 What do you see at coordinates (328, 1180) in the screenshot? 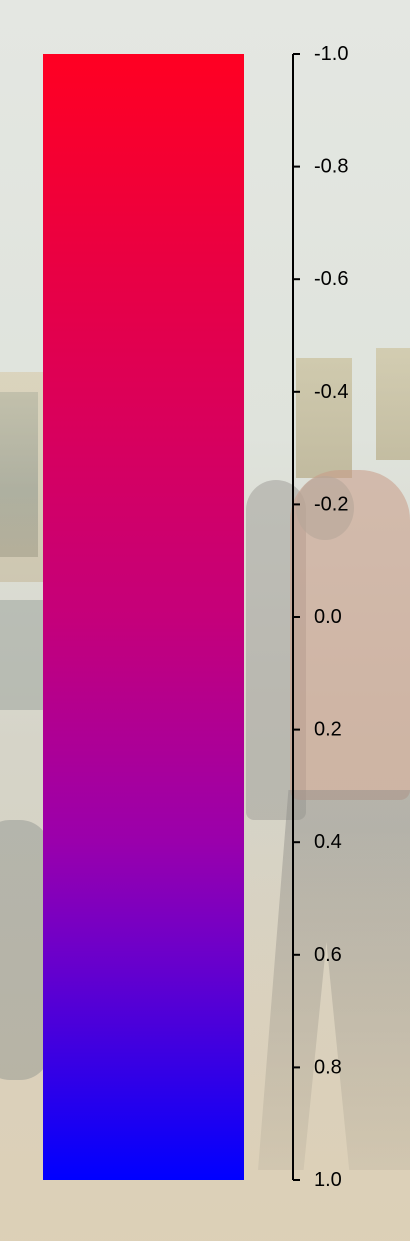
I see `tick-label: 1.0` at bounding box center [328, 1180].